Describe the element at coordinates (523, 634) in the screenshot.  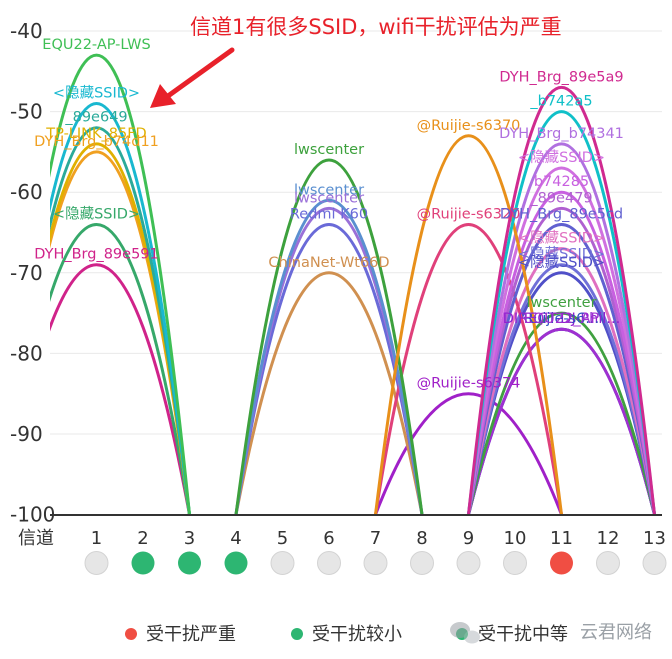
I see `legend-label-medium: 受干扰中等` at that location.